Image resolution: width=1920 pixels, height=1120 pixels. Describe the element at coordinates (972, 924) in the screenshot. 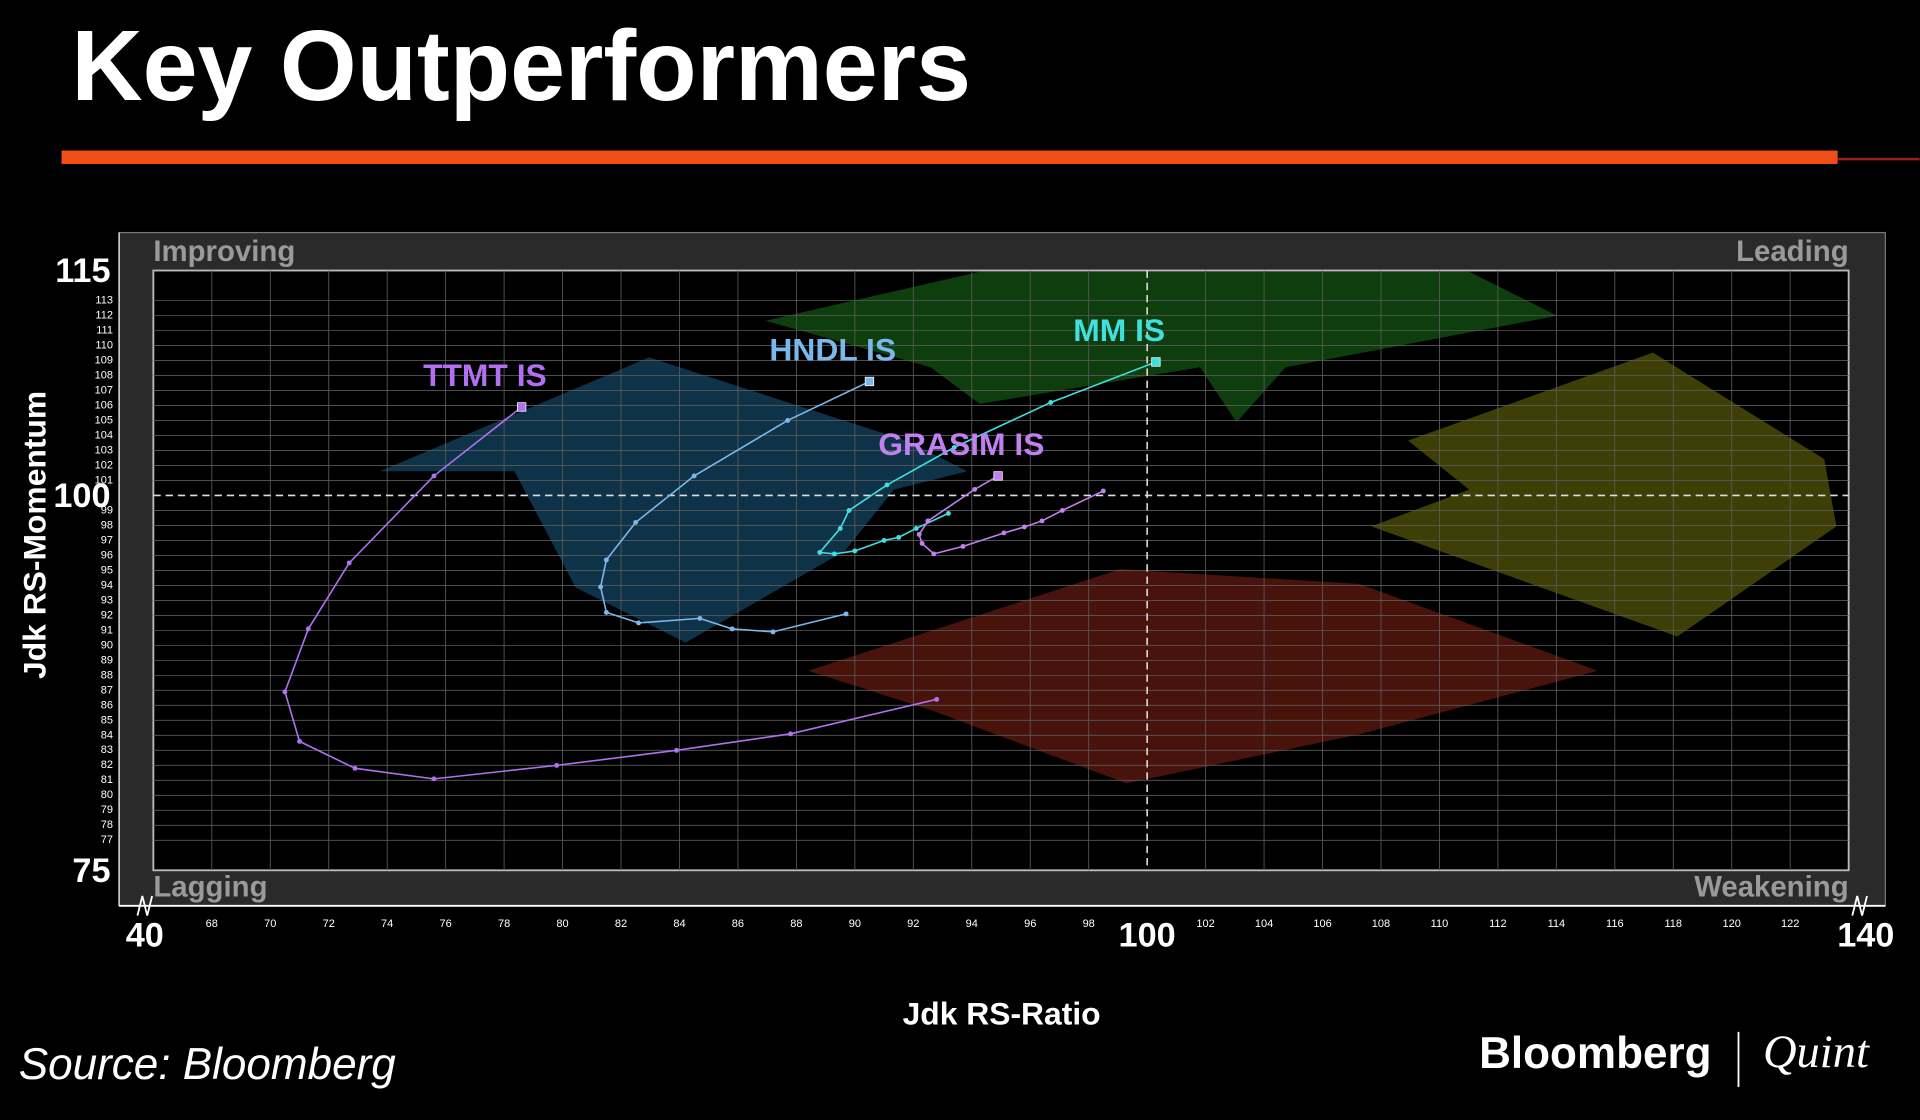

I see `x-tick-label: 94` at that location.